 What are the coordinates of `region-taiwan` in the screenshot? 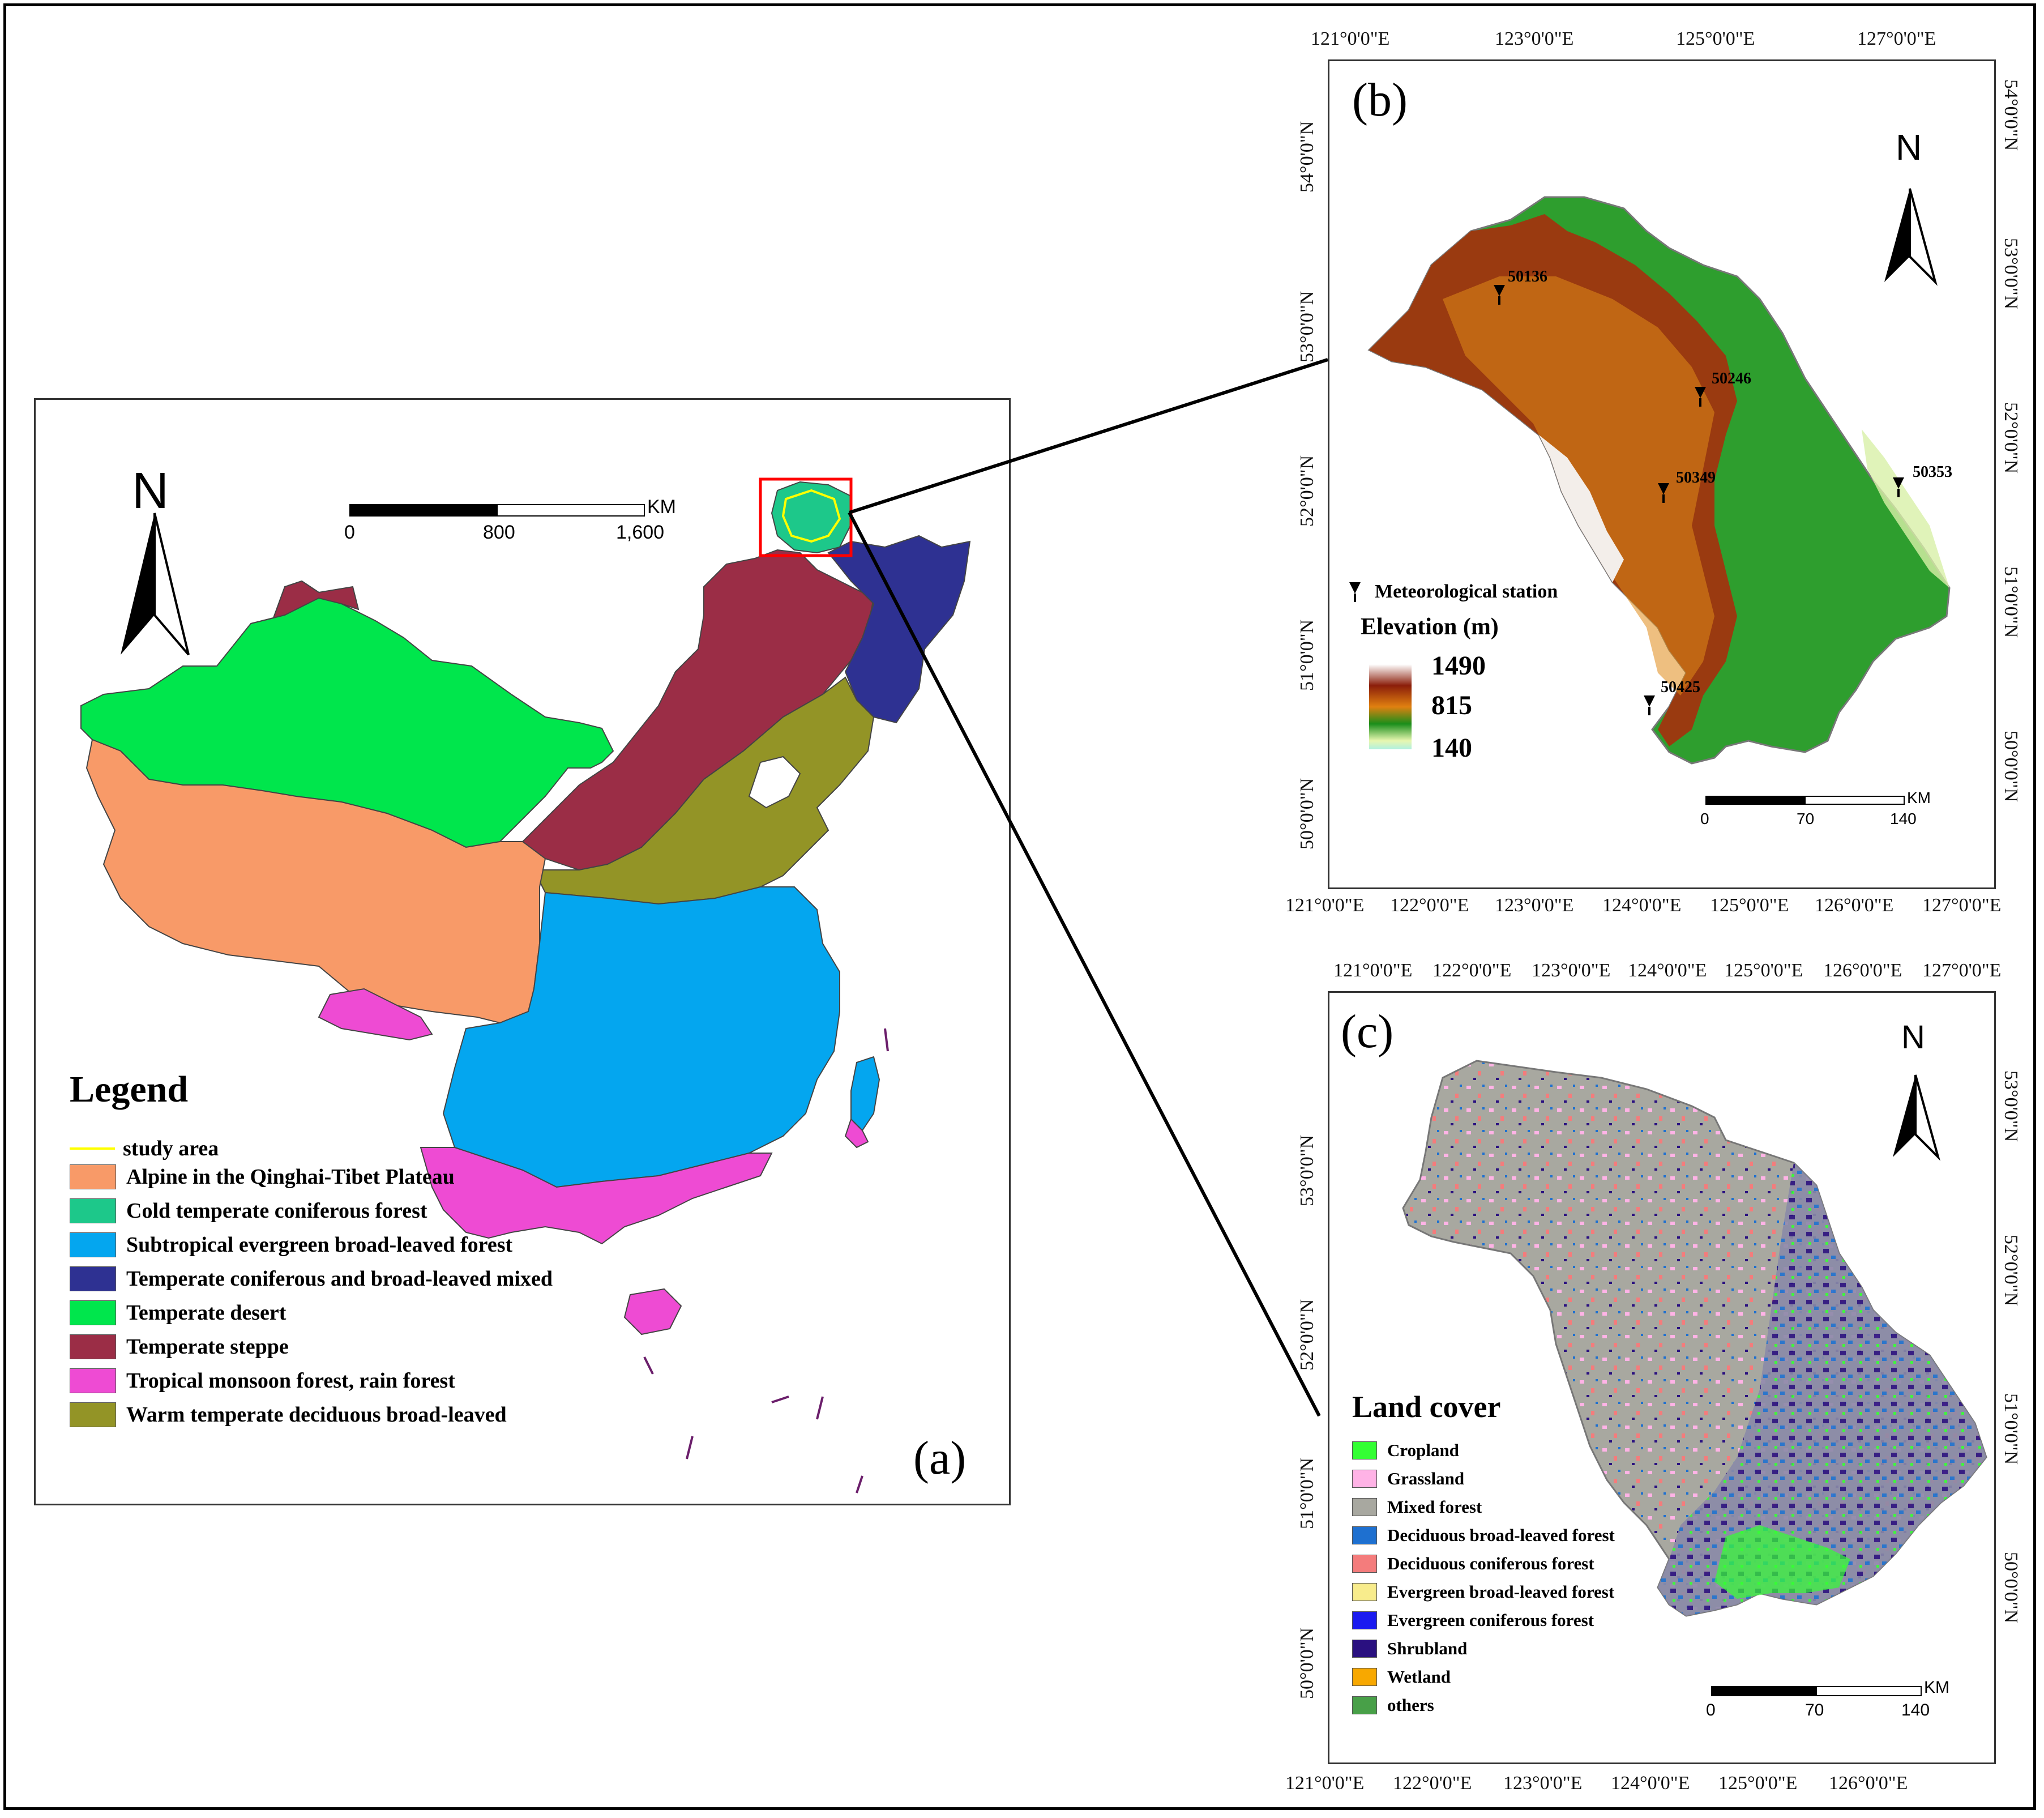 It's located at (865, 1094).